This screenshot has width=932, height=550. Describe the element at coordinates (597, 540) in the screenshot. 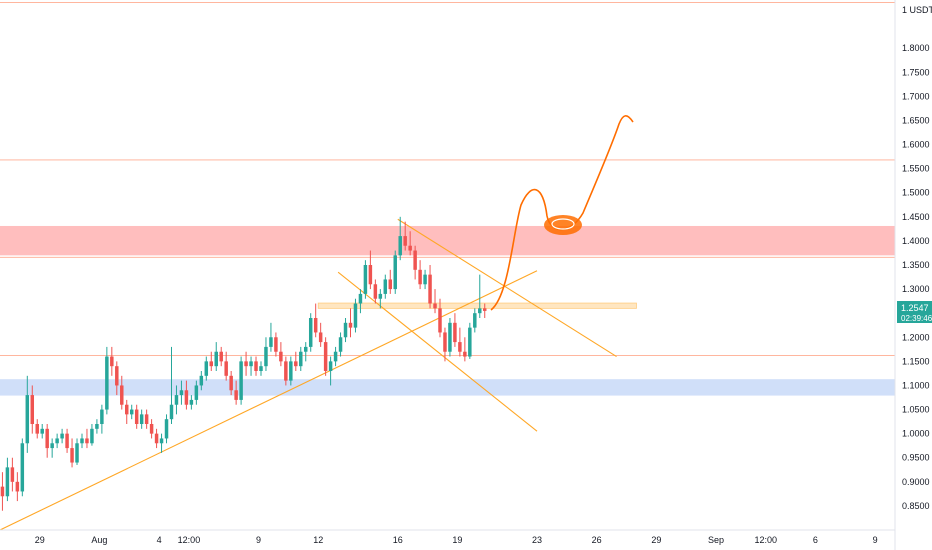

I see `time-tick-label: 26` at that location.